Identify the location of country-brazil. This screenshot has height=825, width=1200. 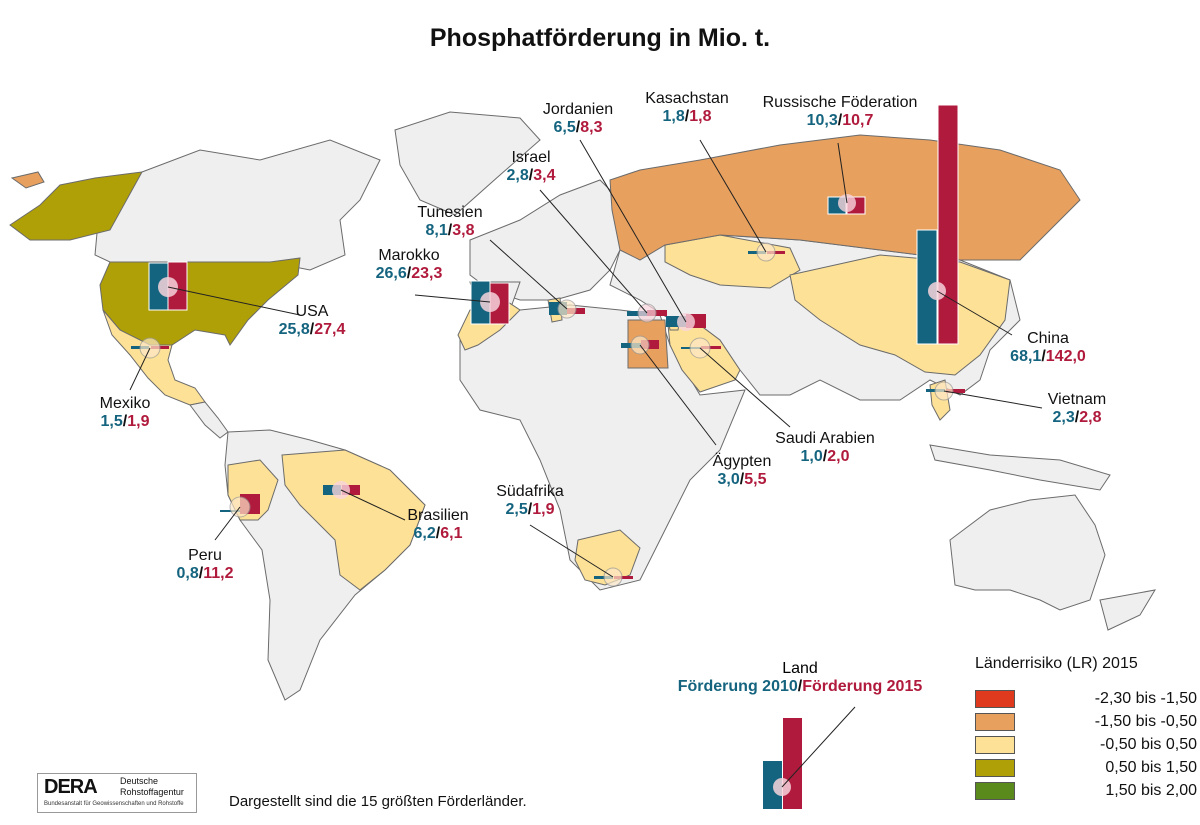
(353, 520).